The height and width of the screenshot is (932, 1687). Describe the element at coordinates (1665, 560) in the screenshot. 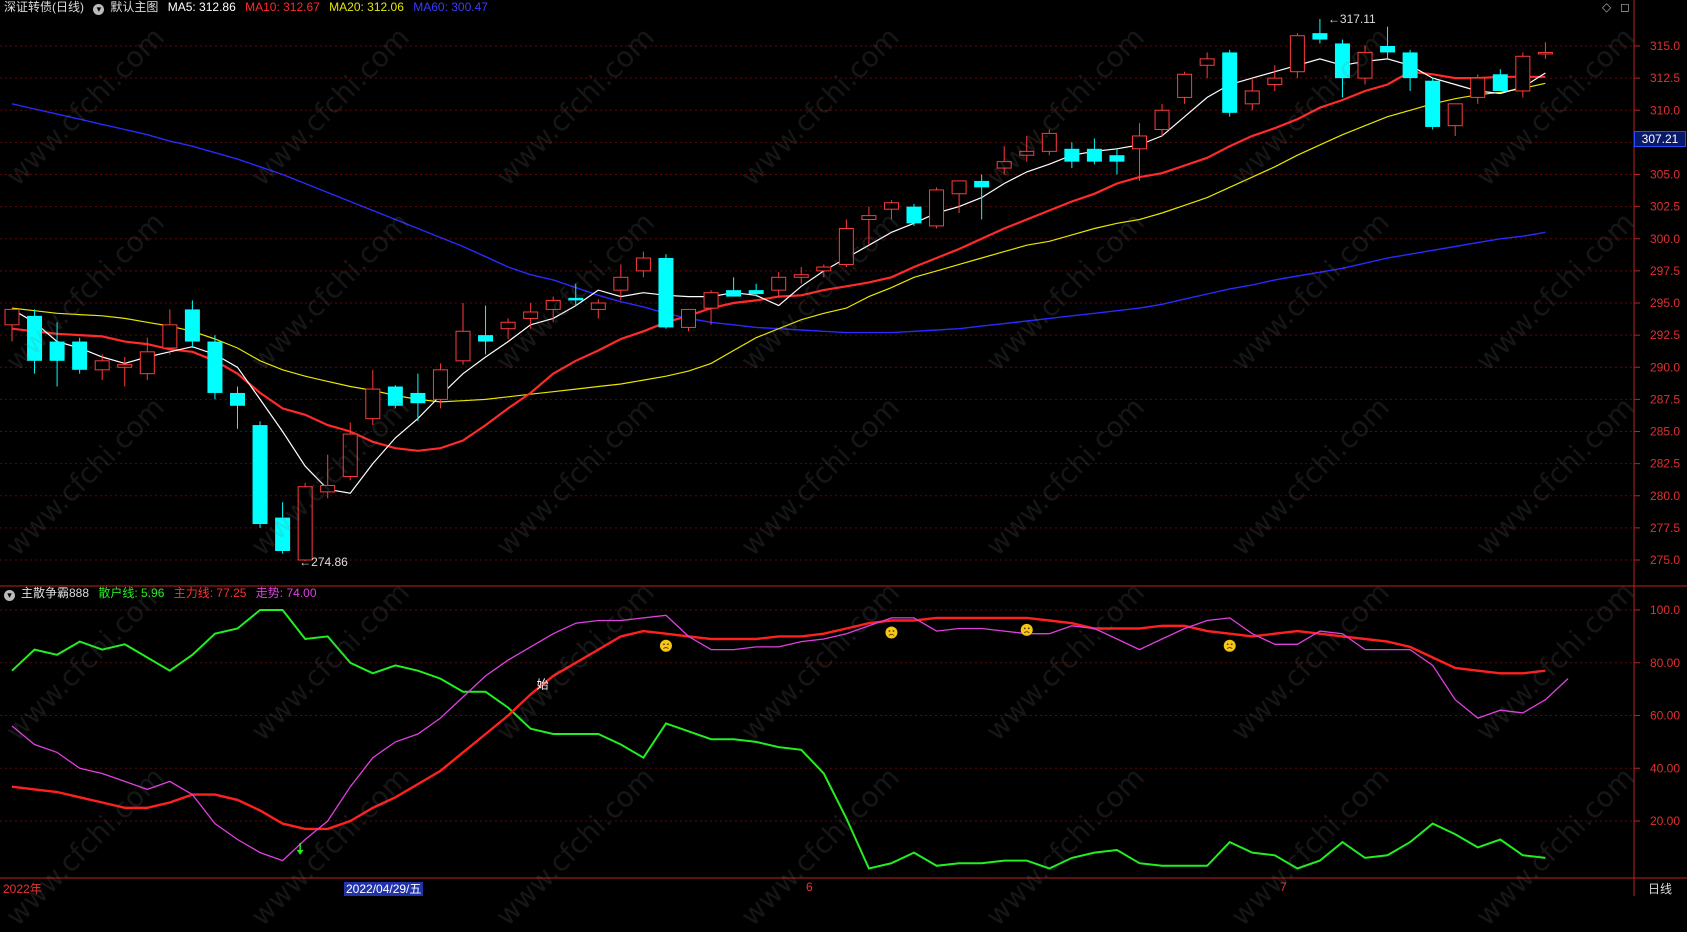

I see `price-tick-label: 275.0` at that location.